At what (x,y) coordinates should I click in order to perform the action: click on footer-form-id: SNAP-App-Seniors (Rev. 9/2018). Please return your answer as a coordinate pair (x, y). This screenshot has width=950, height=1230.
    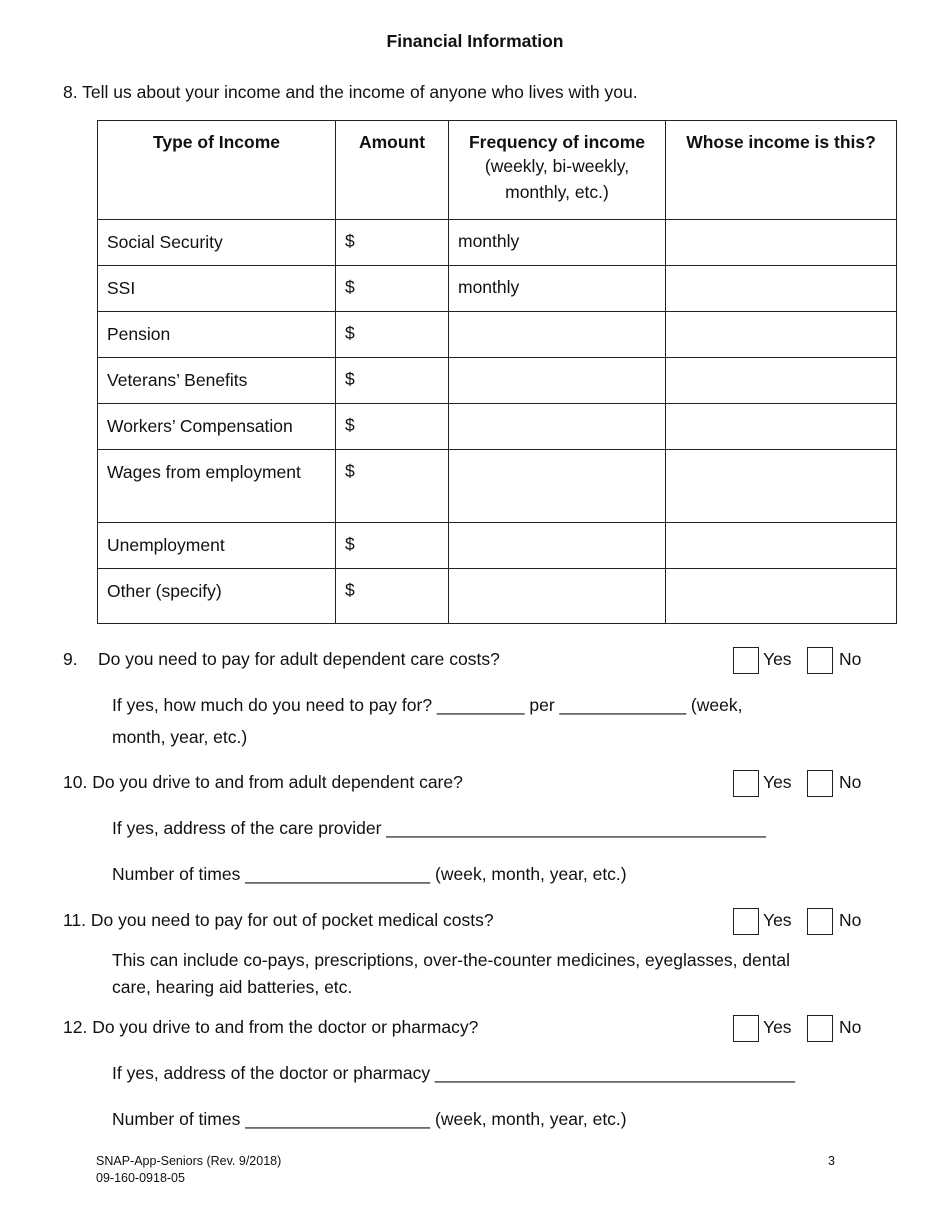
    Looking at the image, I should click on (189, 1161).